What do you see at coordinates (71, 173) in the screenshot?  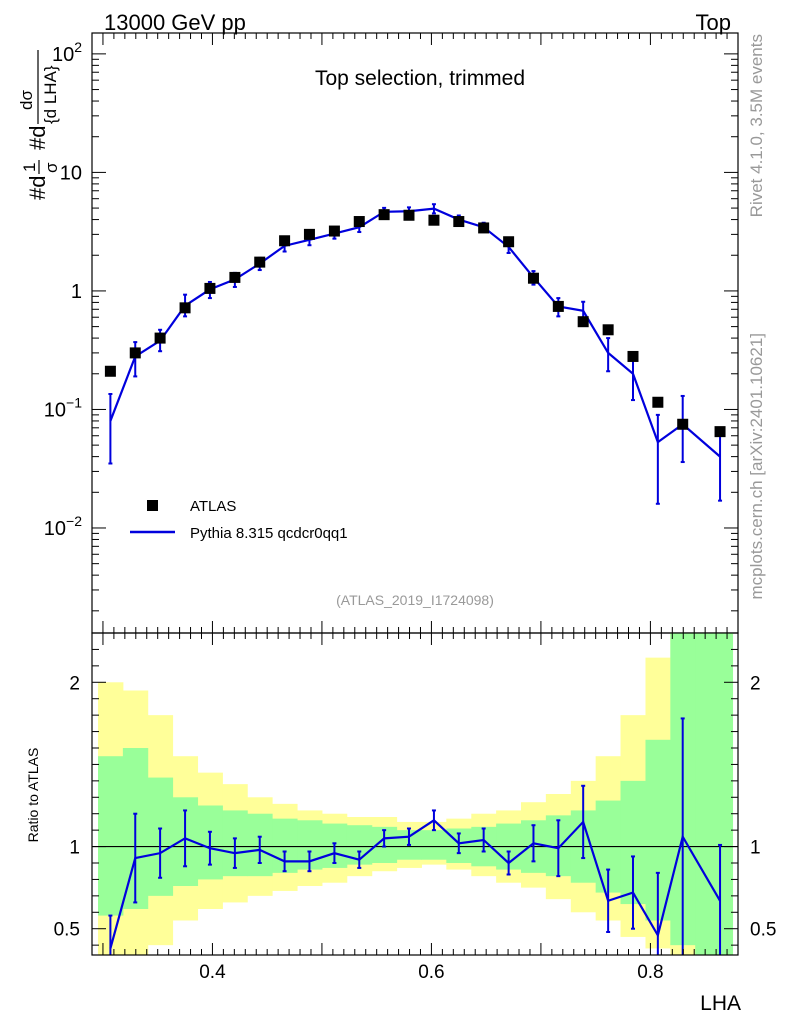 I see `y-tick-label: 10` at bounding box center [71, 173].